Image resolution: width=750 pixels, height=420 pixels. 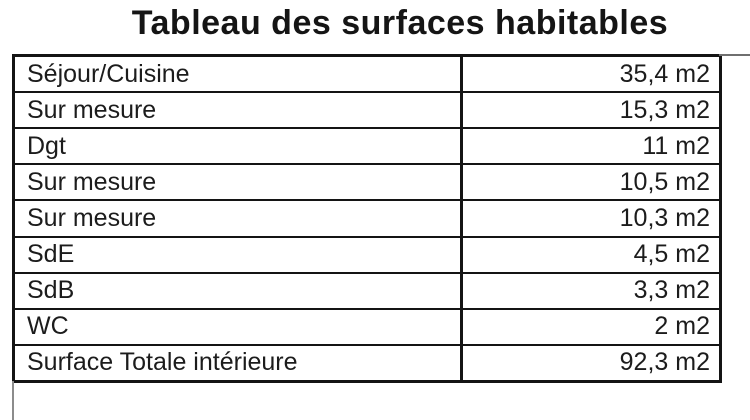 What do you see at coordinates (664, 73) in the screenshot?
I see `area-value: 35,4 m2` at bounding box center [664, 73].